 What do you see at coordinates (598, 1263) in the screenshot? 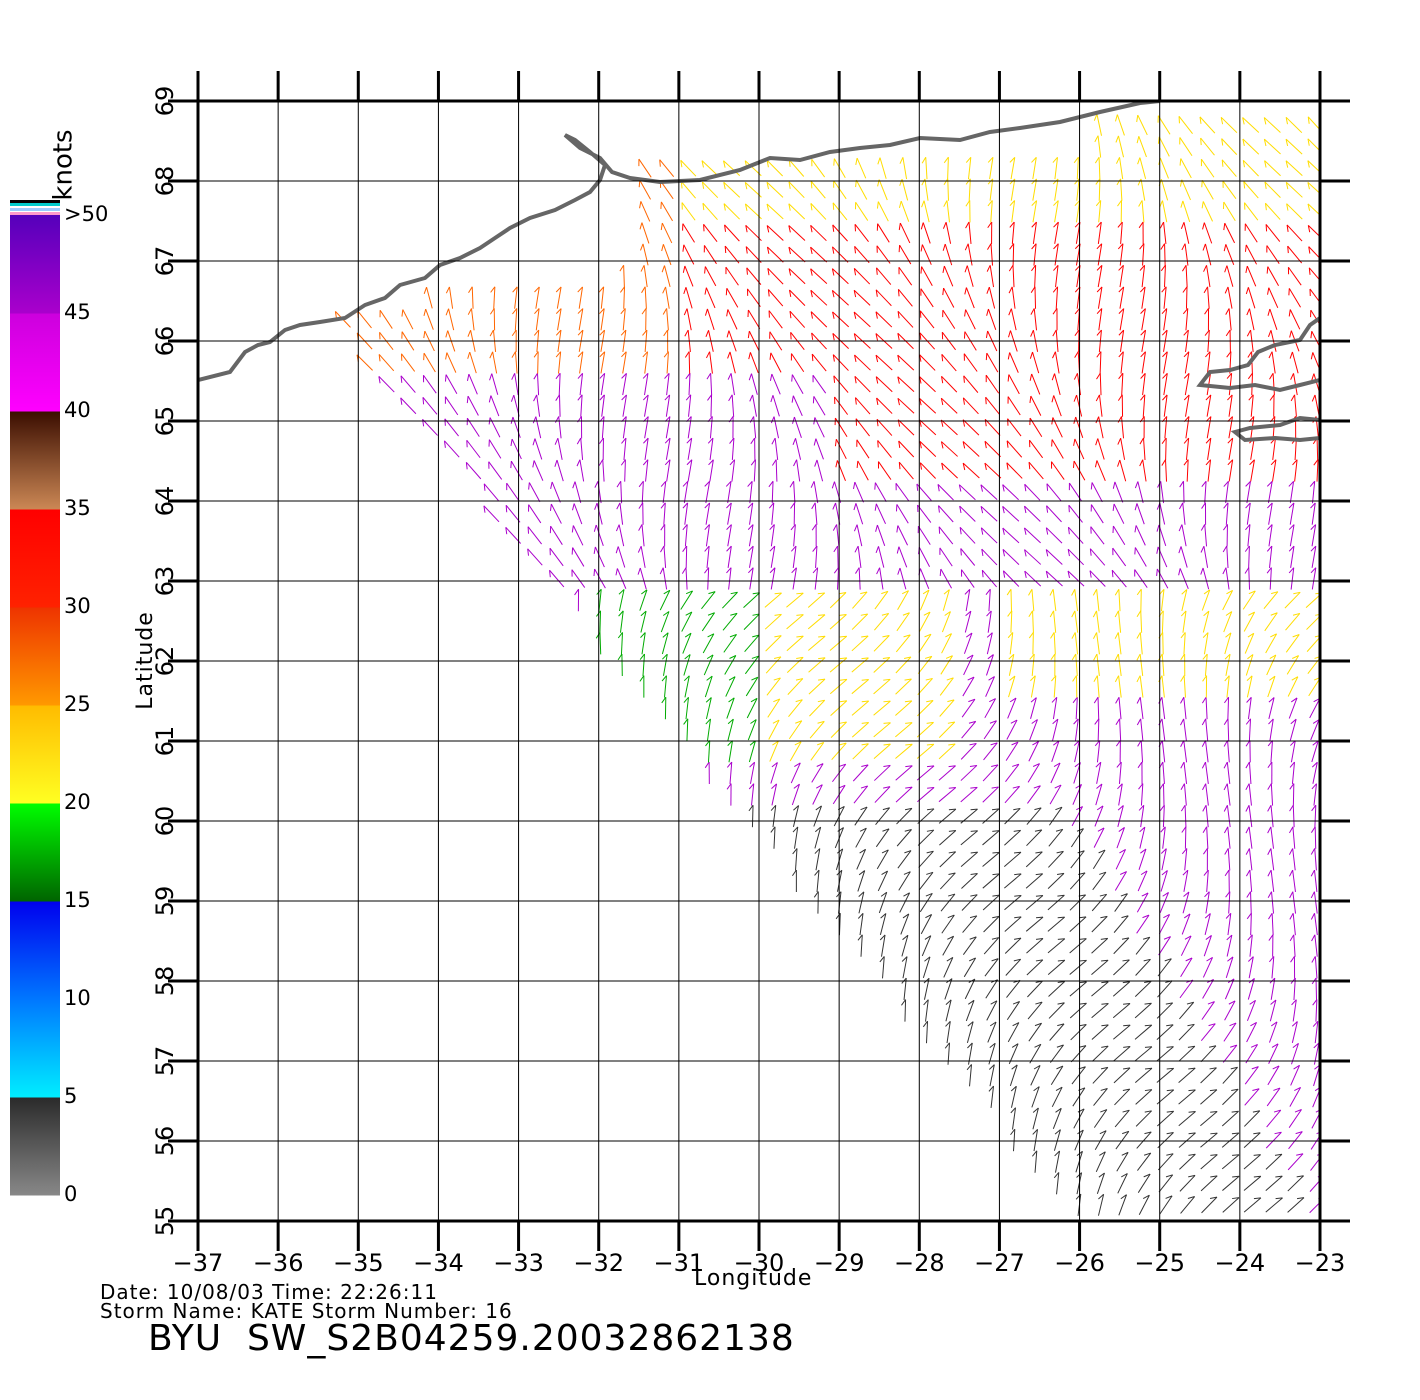
I see `longitude-tick-label: −32` at bounding box center [598, 1263].